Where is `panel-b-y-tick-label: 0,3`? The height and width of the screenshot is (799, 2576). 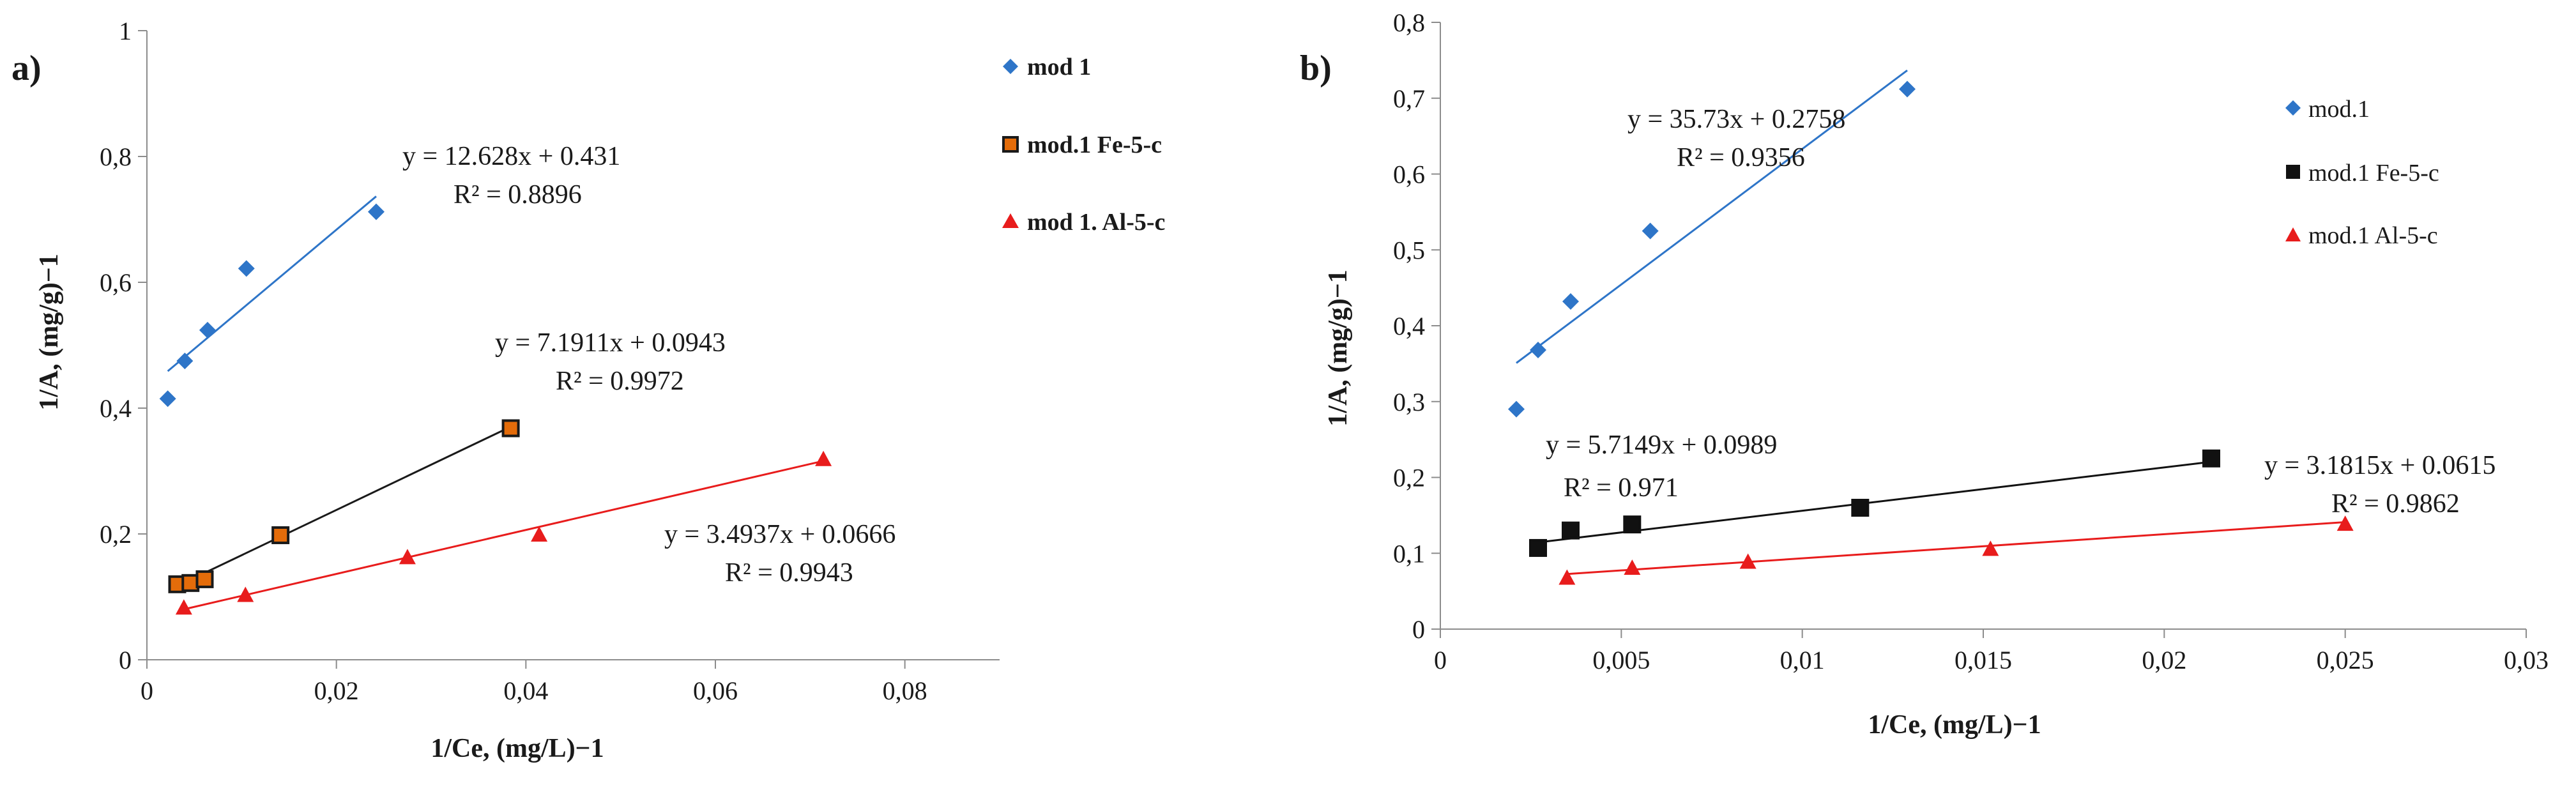
panel-b-y-tick-label: 0,3 is located at coordinates (1409, 402).